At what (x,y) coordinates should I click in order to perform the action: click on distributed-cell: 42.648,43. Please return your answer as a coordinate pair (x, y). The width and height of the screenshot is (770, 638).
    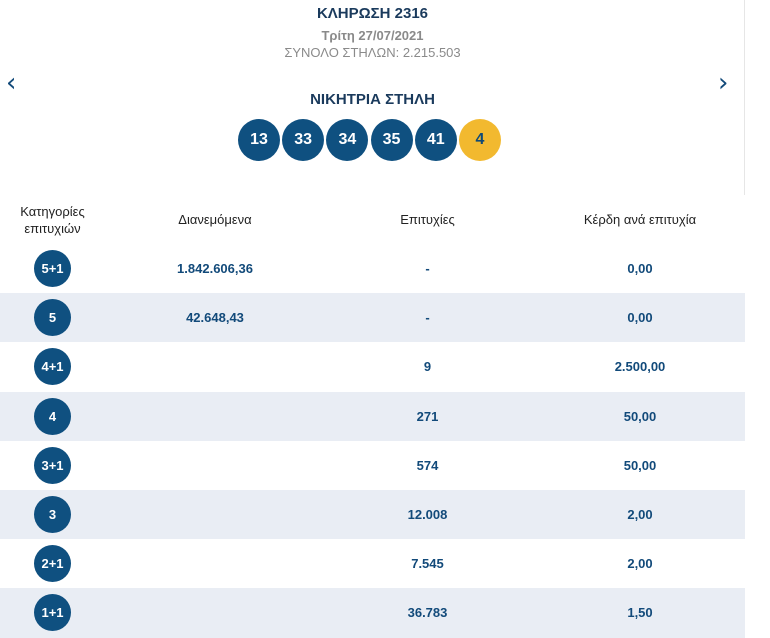
    Looking at the image, I should click on (215, 318).